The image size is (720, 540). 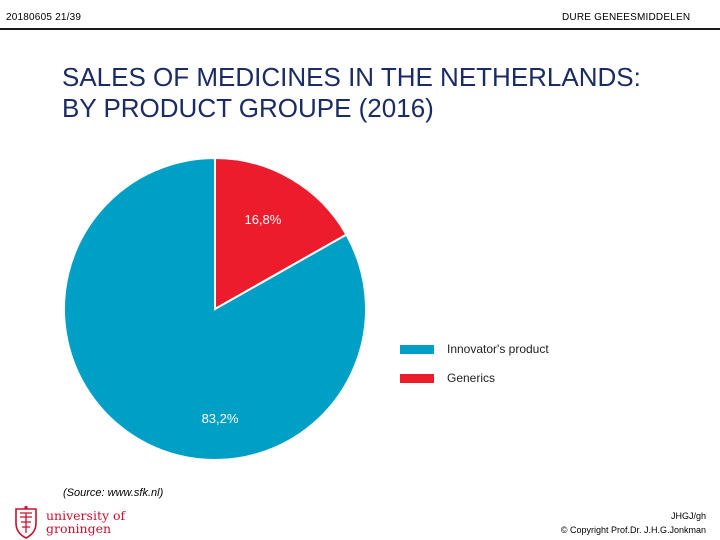 What do you see at coordinates (633, 530) in the screenshot?
I see `footer-copyright: © Copyright Prof.Dr. J.H.G.Jonkman` at bounding box center [633, 530].